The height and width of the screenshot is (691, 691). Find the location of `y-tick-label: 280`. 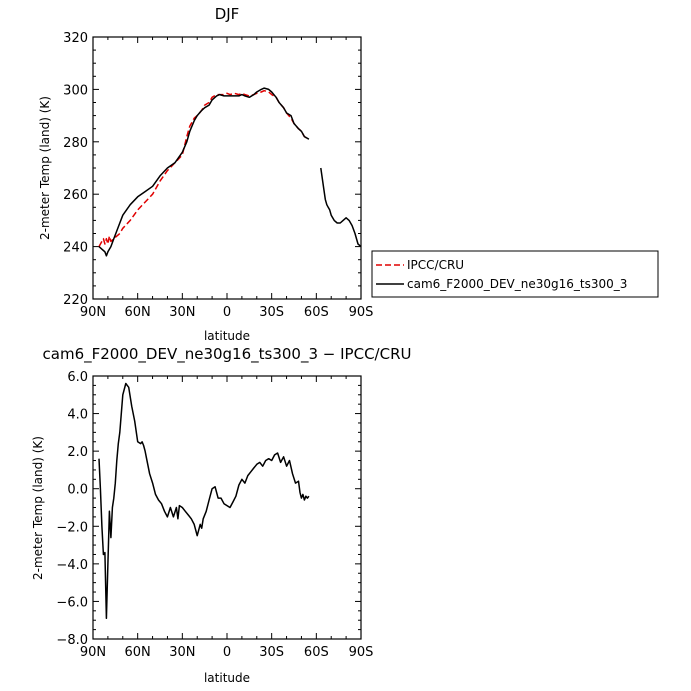

y-tick-label: 280 is located at coordinates (75, 143).